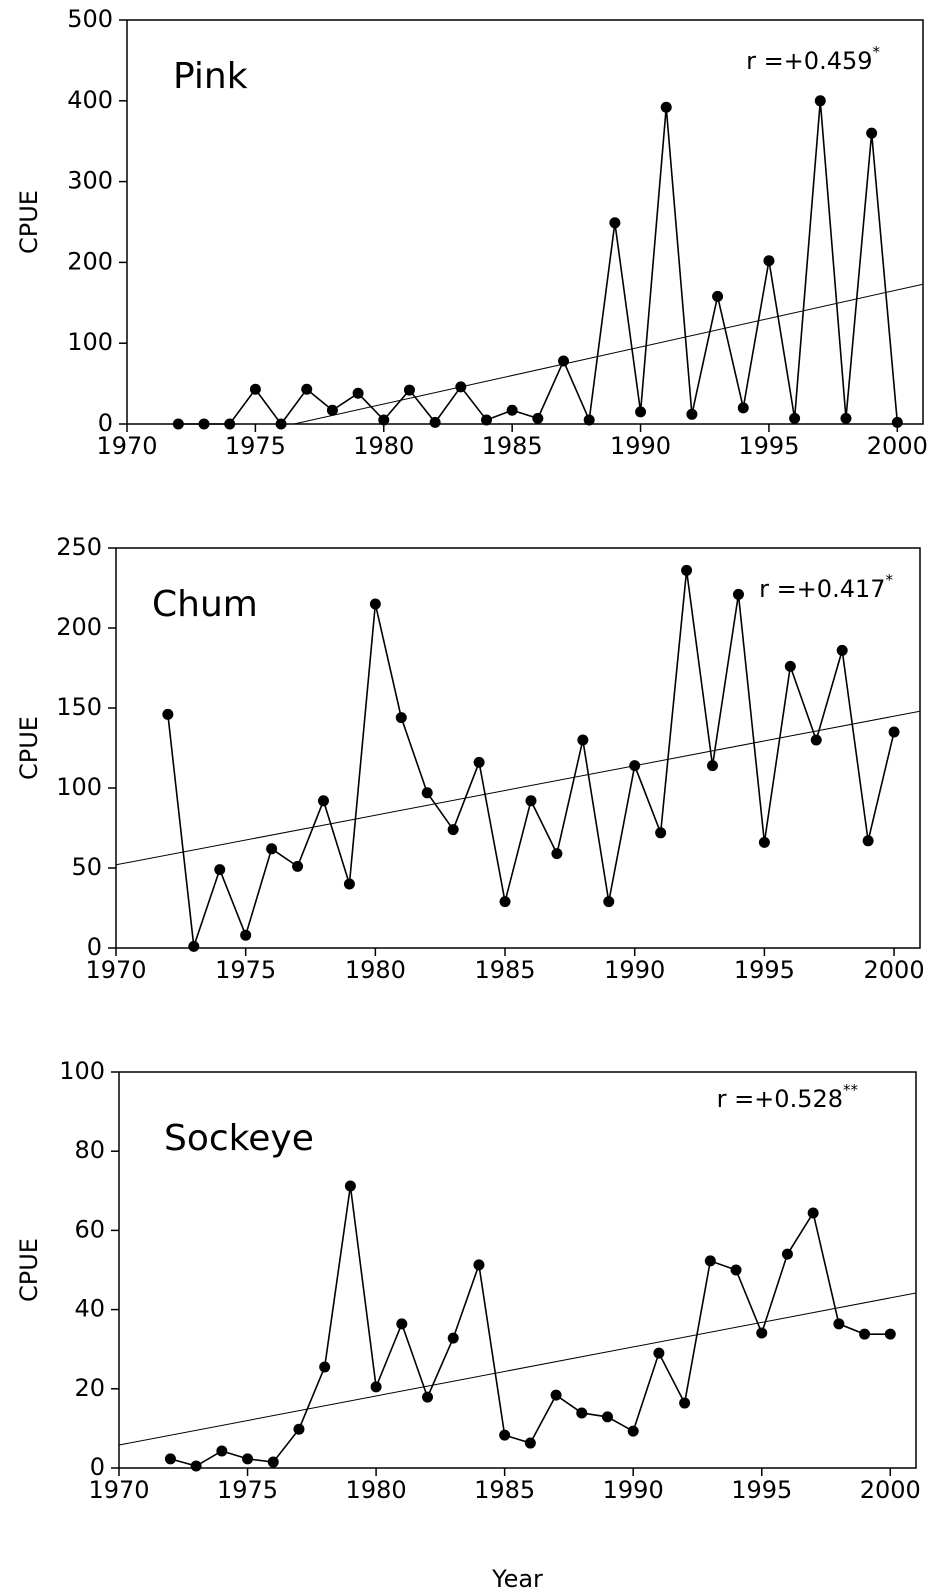 The width and height of the screenshot is (947, 1594). Describe the element at coordinates (90, 19) in the screenshot. I see `y-tick-label: 500` at that location.